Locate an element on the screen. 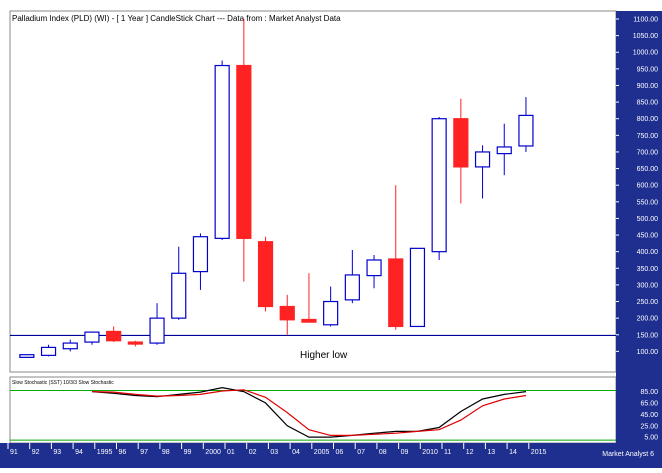 The image size is (662, 473). x-tick-label: 2010 is located at coordinates (430, 452).